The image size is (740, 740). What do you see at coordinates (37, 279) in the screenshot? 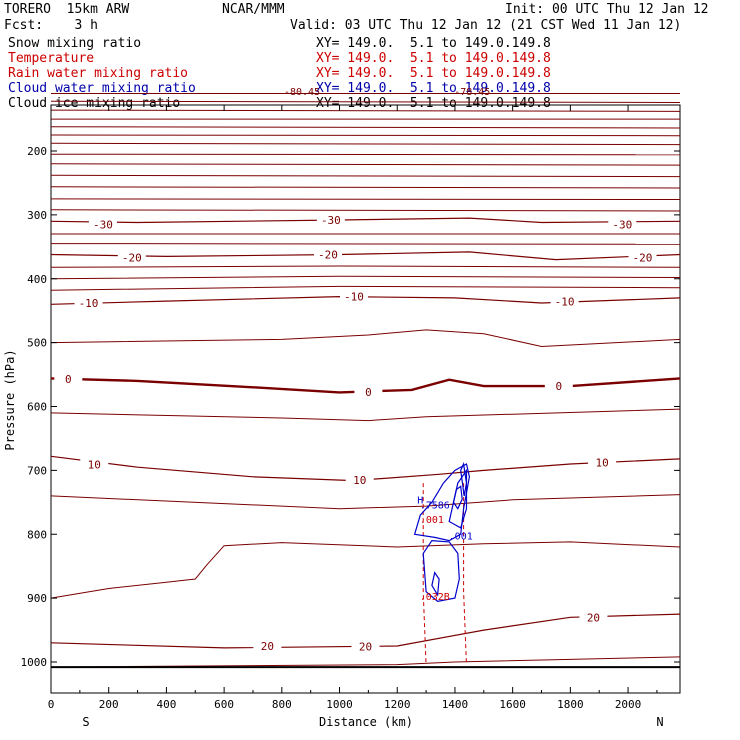
I see `y-tick-label: 400` at bounding box center [37, 279].